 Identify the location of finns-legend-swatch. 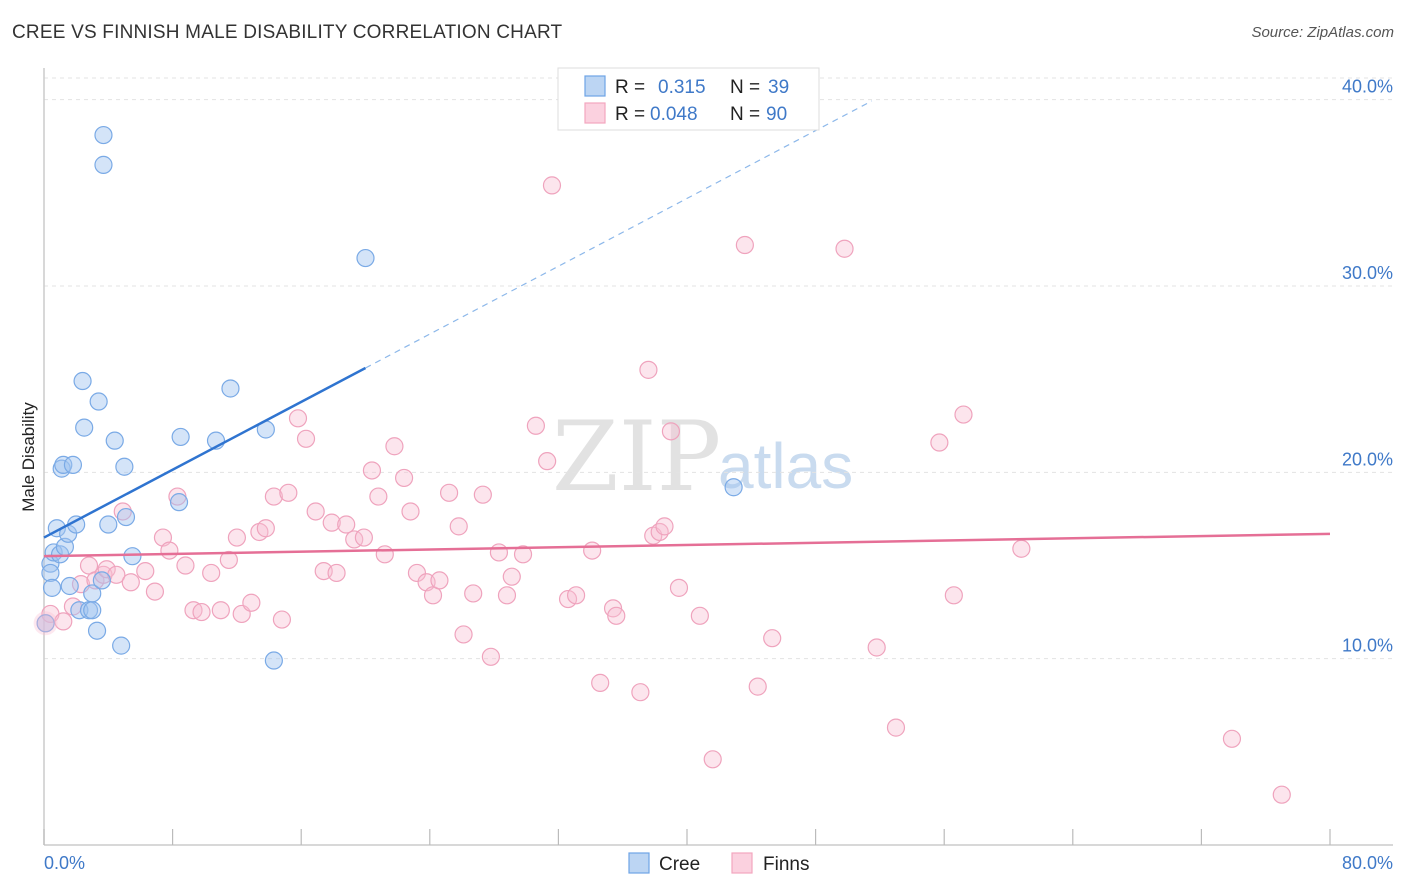
(595, 113).